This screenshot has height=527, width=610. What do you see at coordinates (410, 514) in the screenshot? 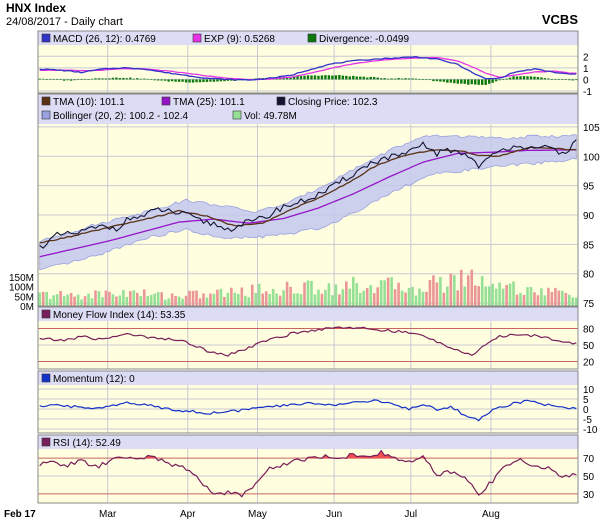
I see `x-tick-label: Jul` at bounding box center [410, 514].